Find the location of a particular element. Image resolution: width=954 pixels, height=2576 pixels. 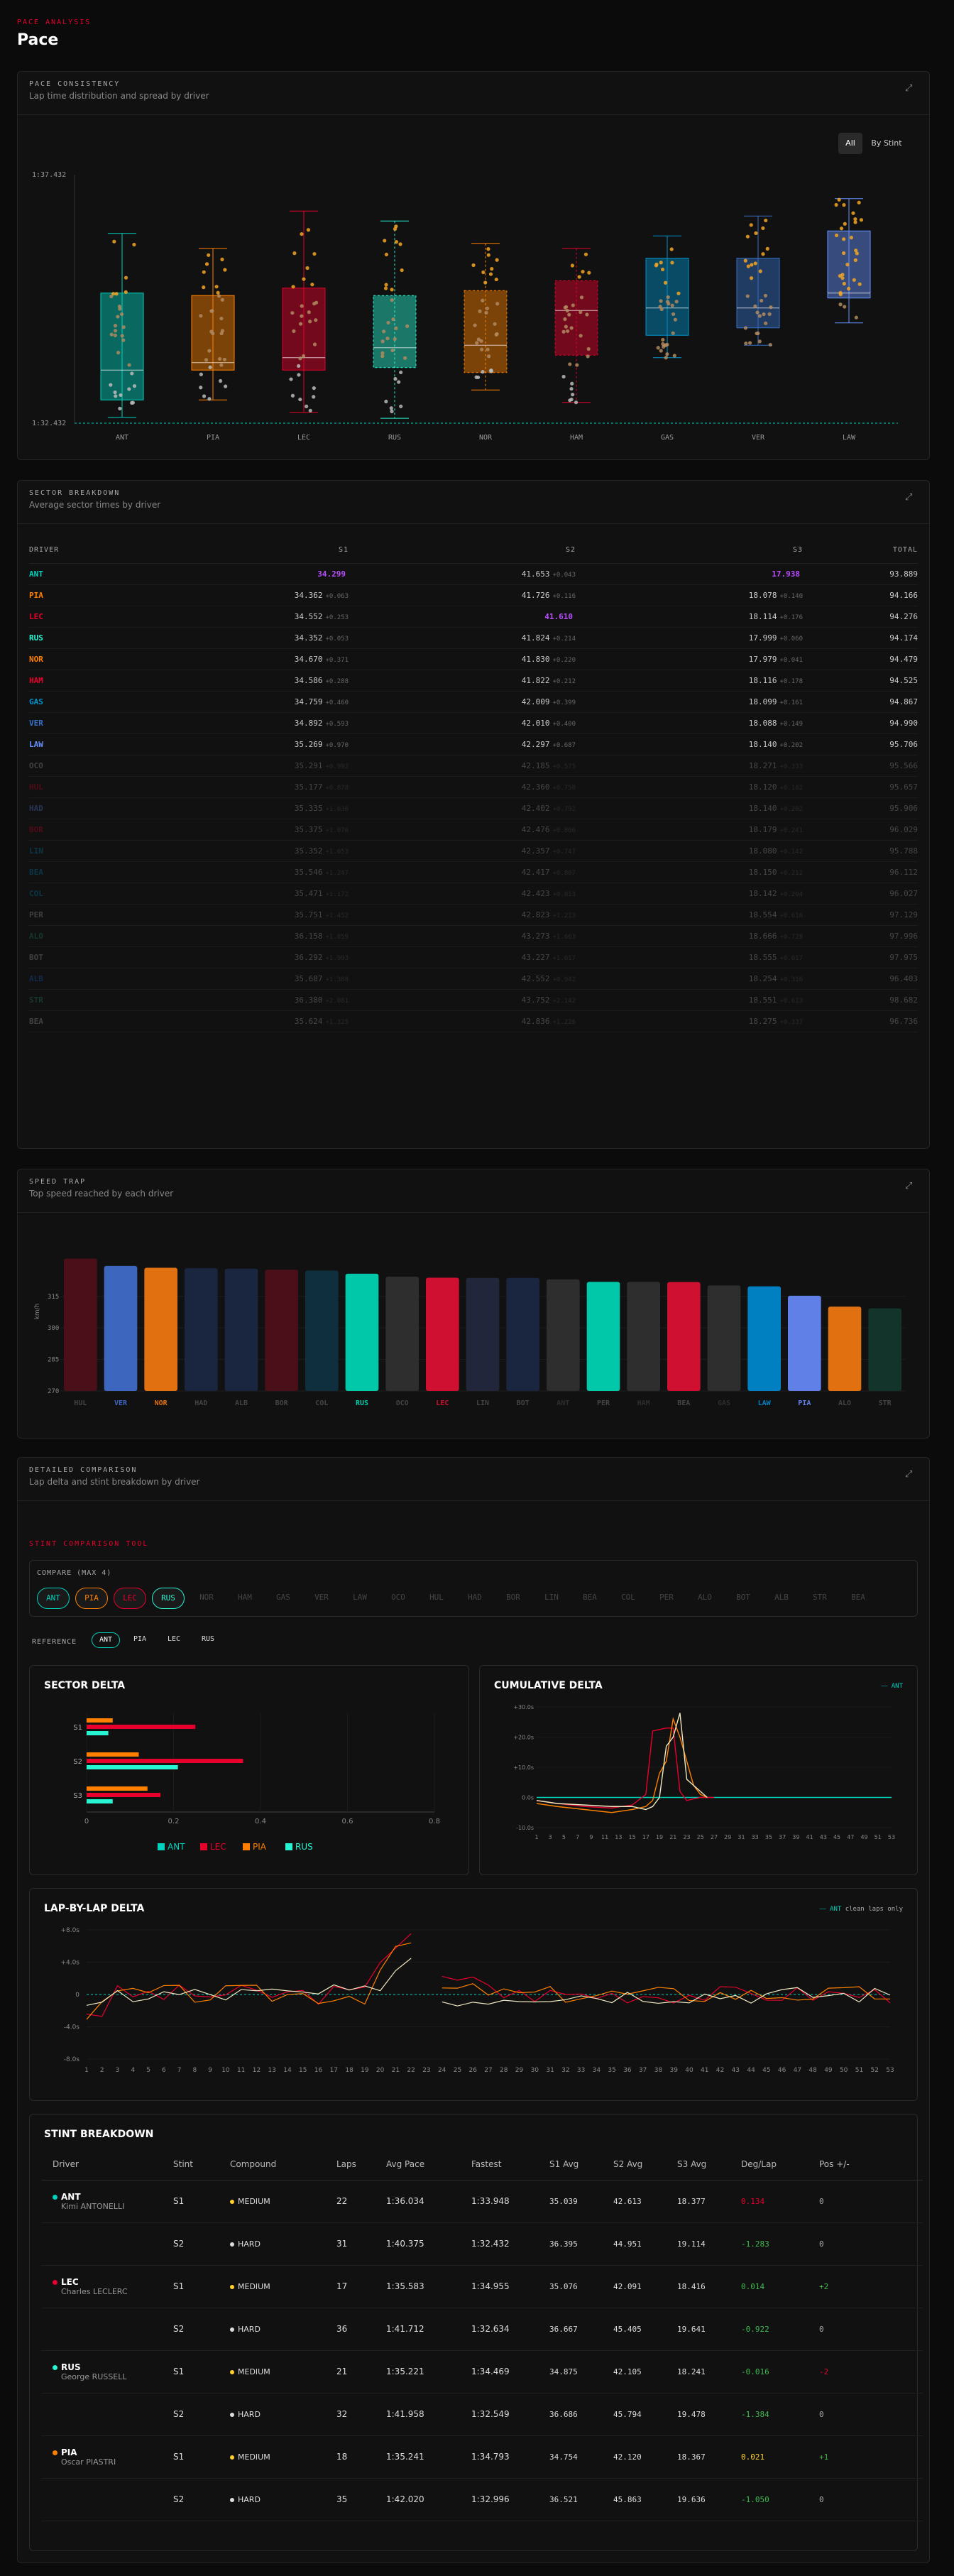

sector-row: ANT 34.299 41.653 +0.043 17.938 93.889 is located at coordinates (473, 574).